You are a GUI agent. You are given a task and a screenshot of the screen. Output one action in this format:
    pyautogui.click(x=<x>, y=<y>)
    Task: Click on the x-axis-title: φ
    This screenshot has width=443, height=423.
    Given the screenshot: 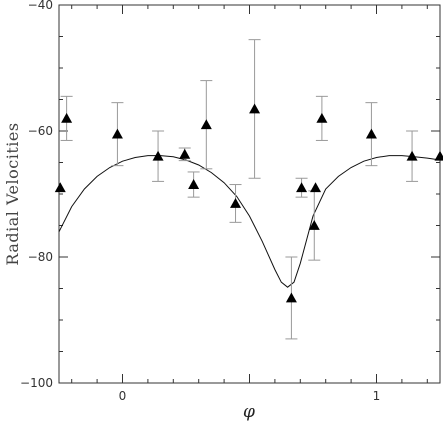 What is the action you would take?
    pyautogui.click(x=249, y=412)
    